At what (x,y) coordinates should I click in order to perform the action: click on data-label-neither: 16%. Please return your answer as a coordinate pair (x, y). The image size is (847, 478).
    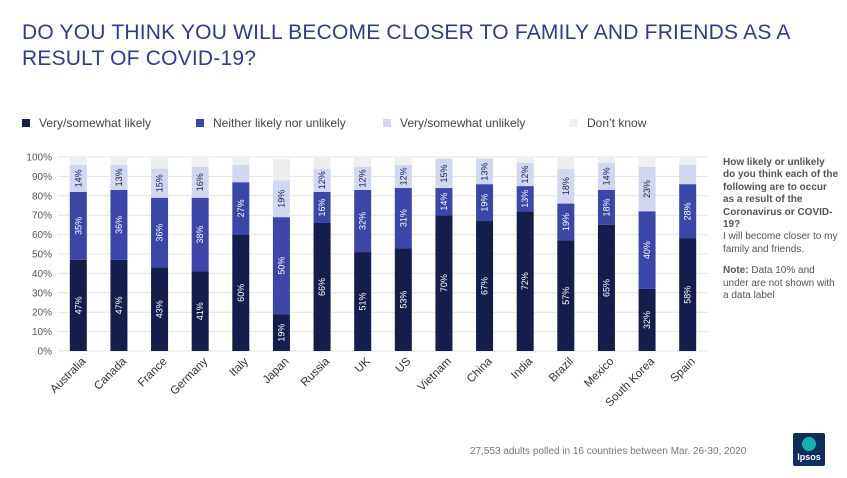
    Looking at the image, I should click on (322, 207).